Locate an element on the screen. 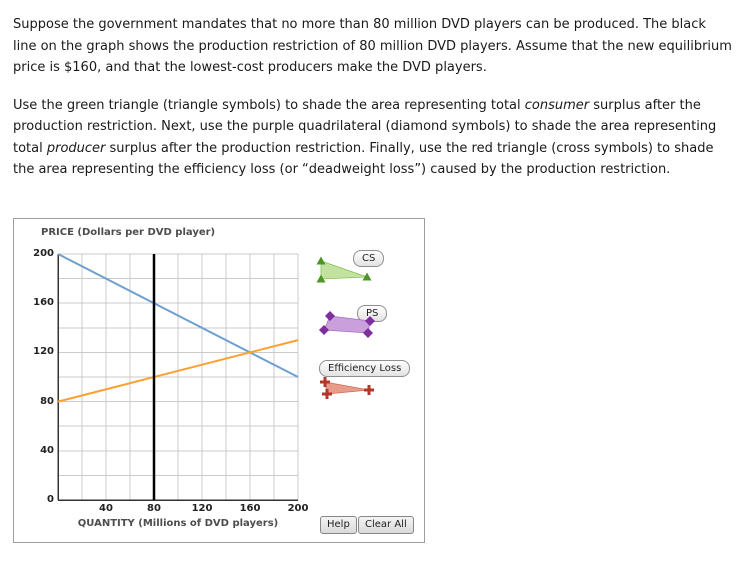  legend-efficiency-loss: Efficiency Loss is located at coordinates (371, 385).